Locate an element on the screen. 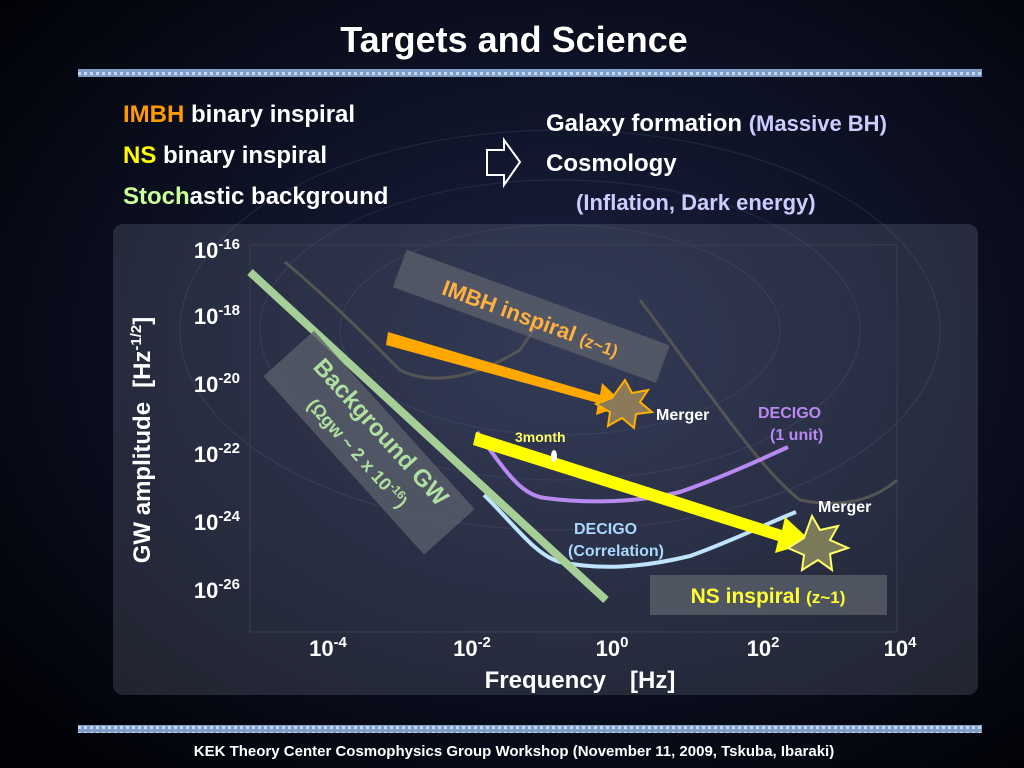 This screenshot has width=1024, height=768. y-axis-label: GW amplitude [Hz-1/2] is located at coordinates (142, 440).